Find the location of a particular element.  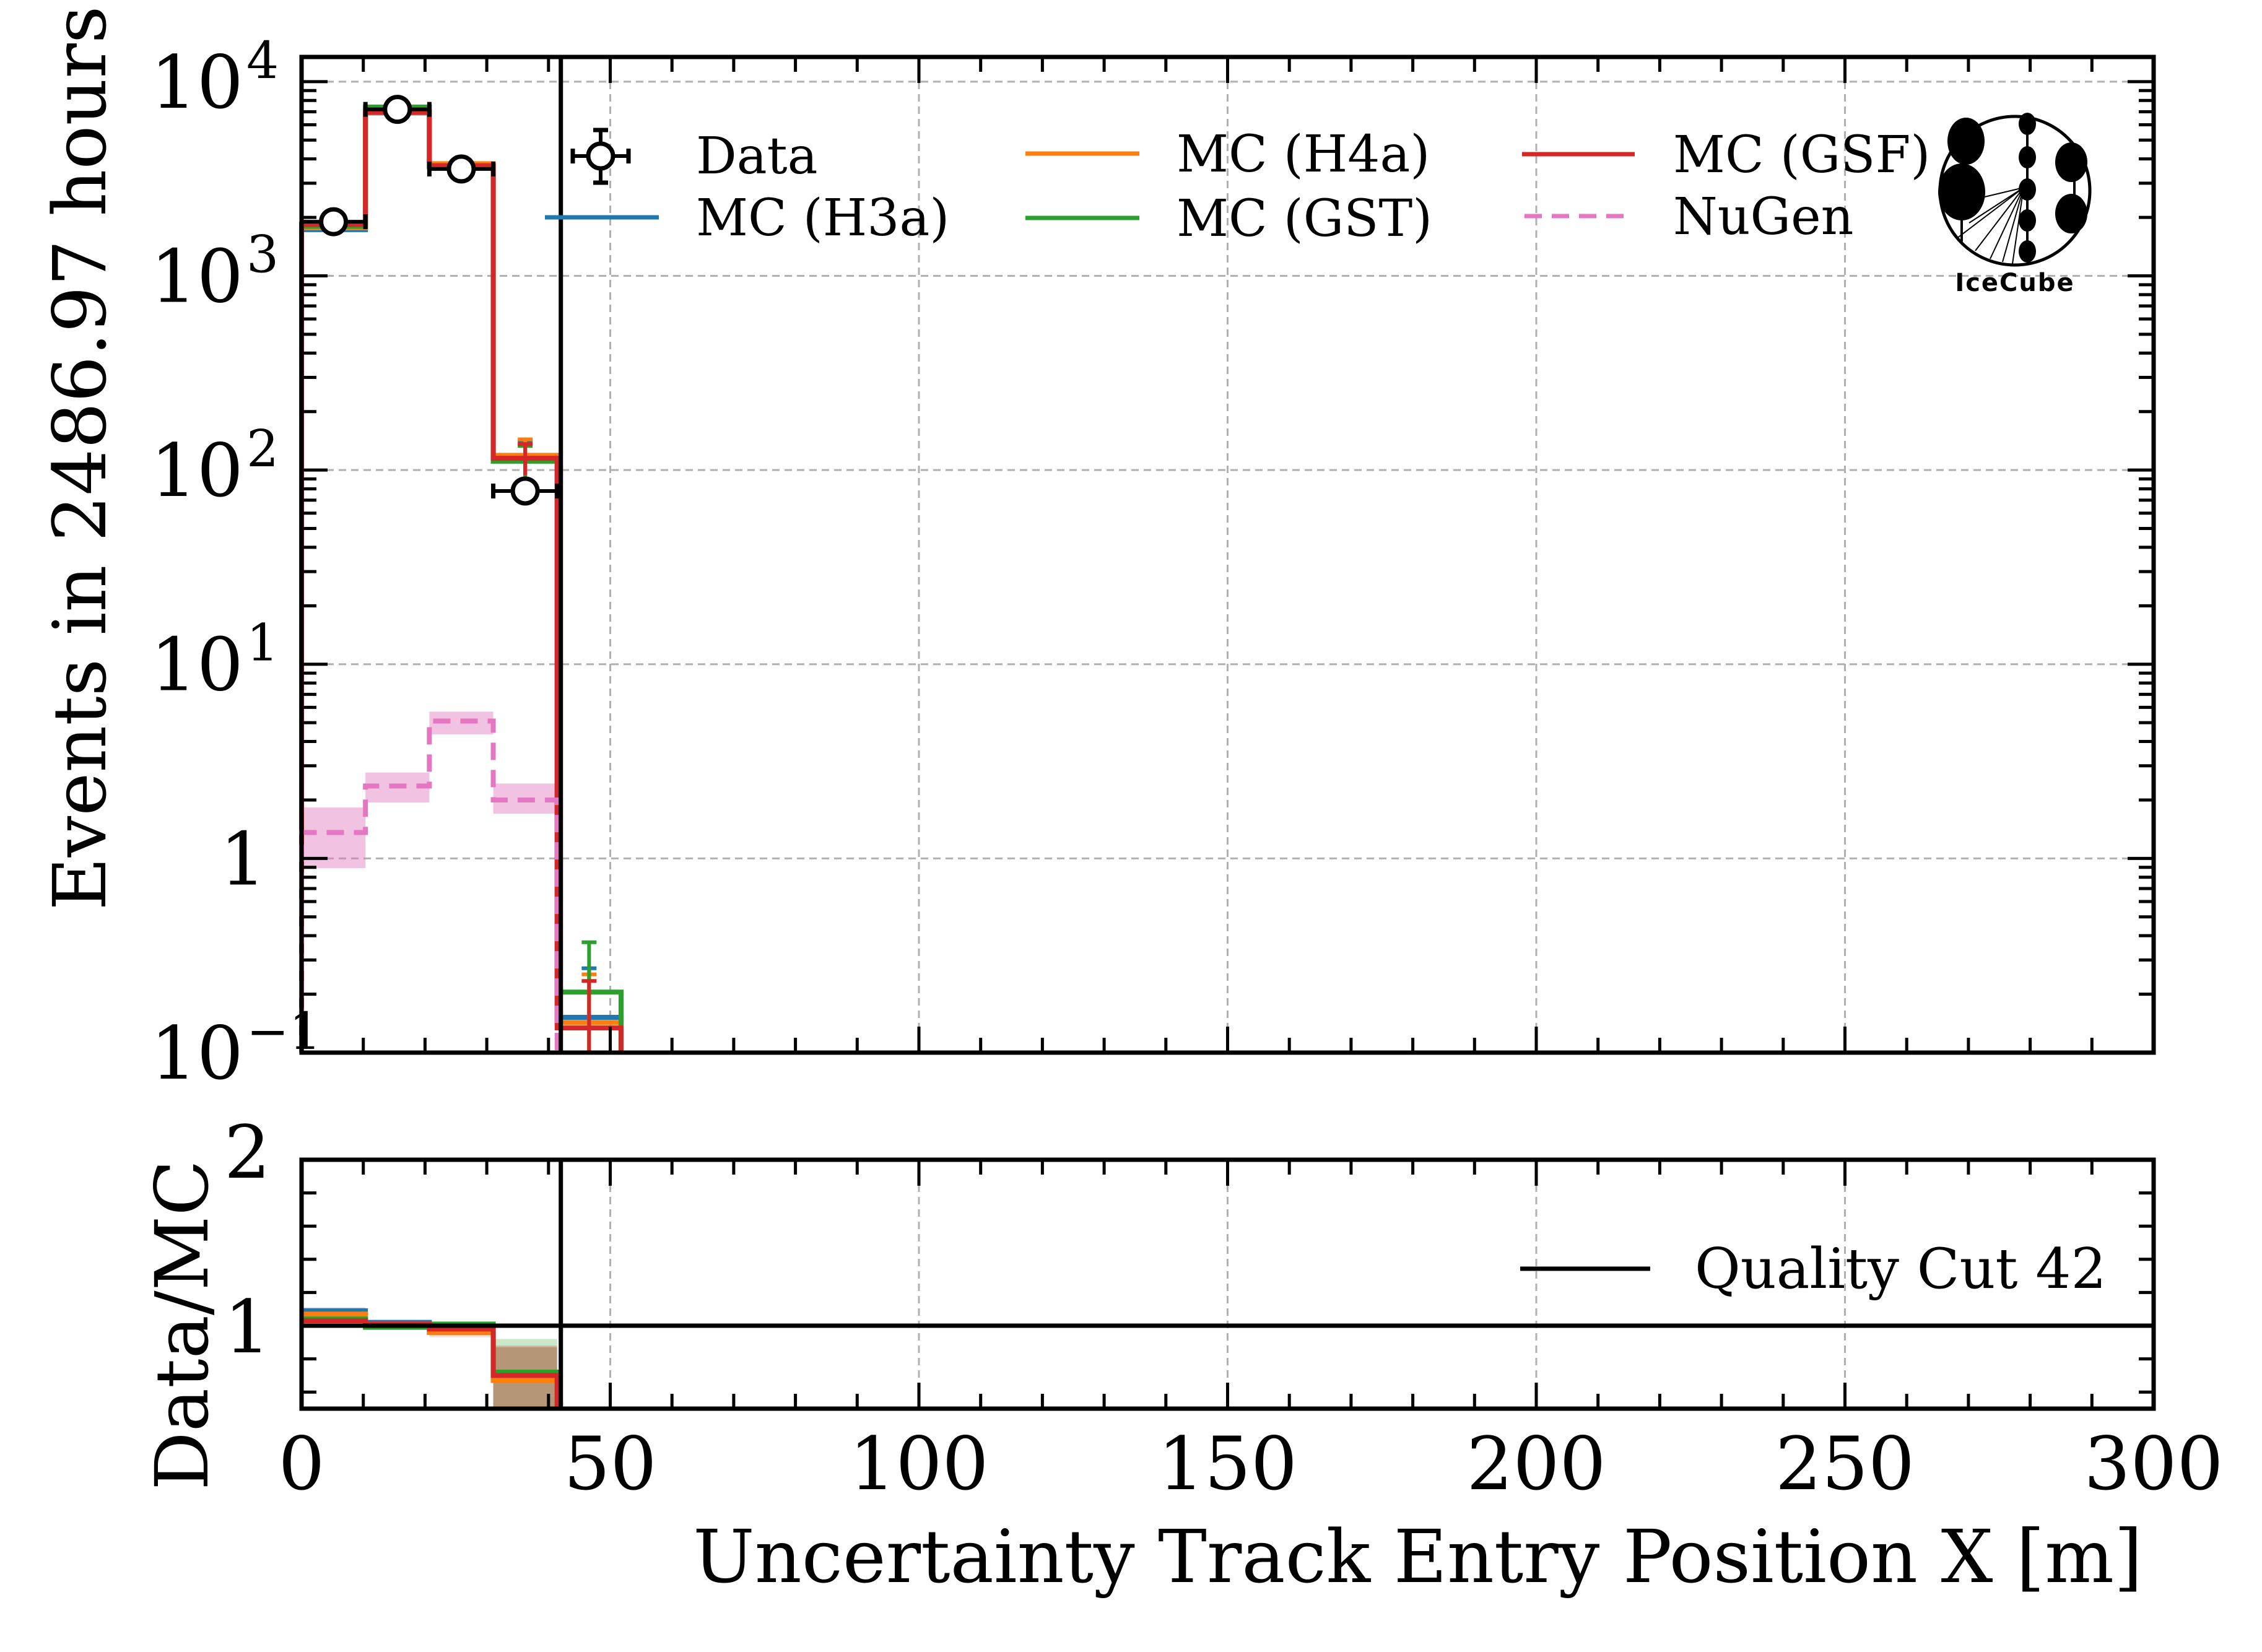

x-tick-label: 0 is located at coordinates (301, 1463).